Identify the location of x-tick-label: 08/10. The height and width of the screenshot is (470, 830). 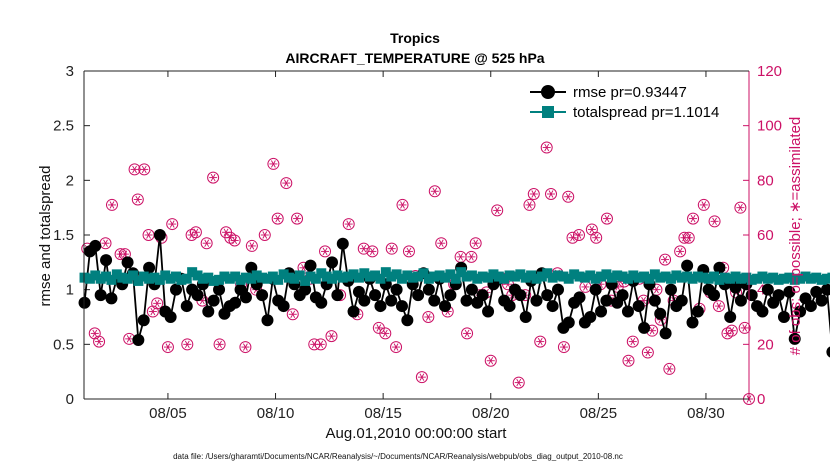
(276, 413).